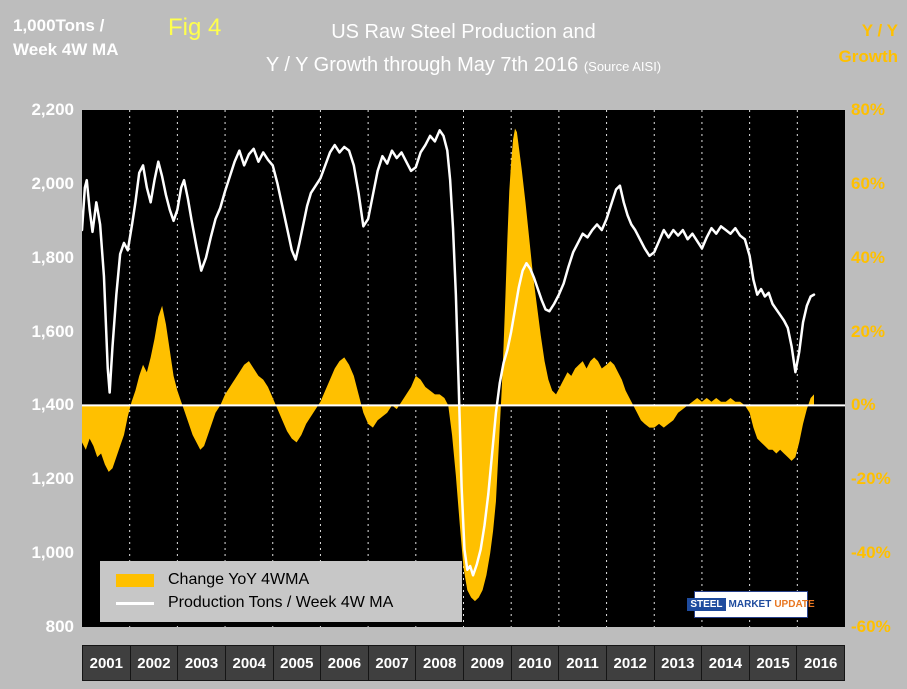  What do you see at coordinates (869, 44) in the screenshot?
I see `right-axis-title: Y / Y Growth` at bounding box center [869, 44].